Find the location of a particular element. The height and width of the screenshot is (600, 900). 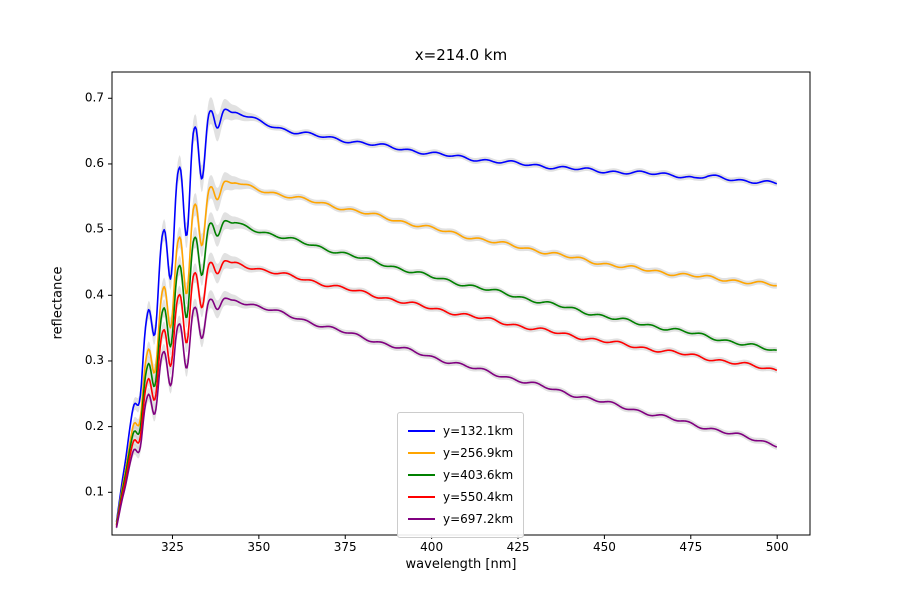

legend-entry-label: y=132.1km is located at coordinates (478, 431).